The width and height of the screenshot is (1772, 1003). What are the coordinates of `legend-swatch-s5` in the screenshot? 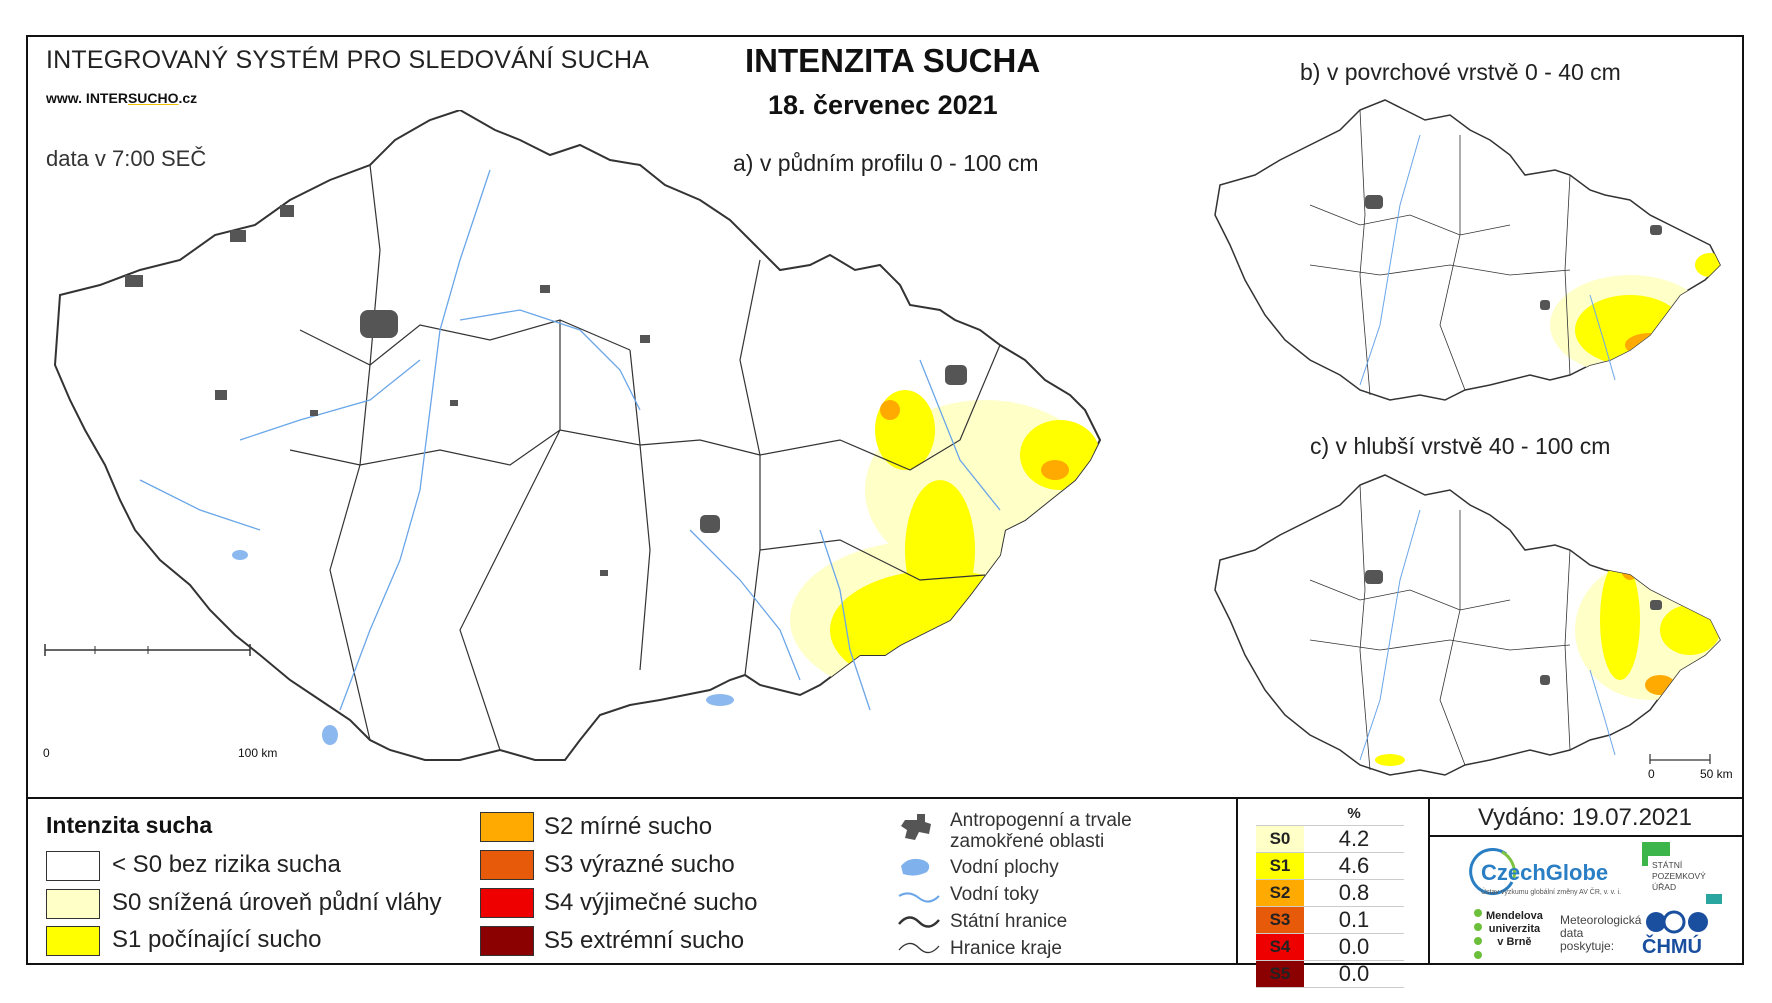 It's located at (507, 941).